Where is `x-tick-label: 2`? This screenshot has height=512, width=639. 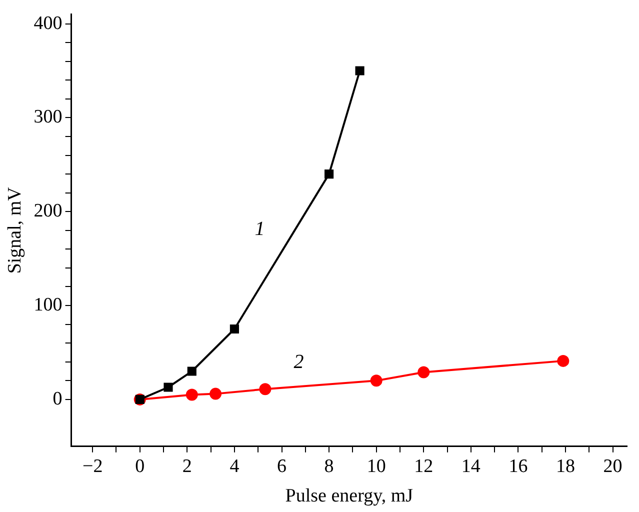
x-tick-label: 2 is located at coordinates (187, 466).